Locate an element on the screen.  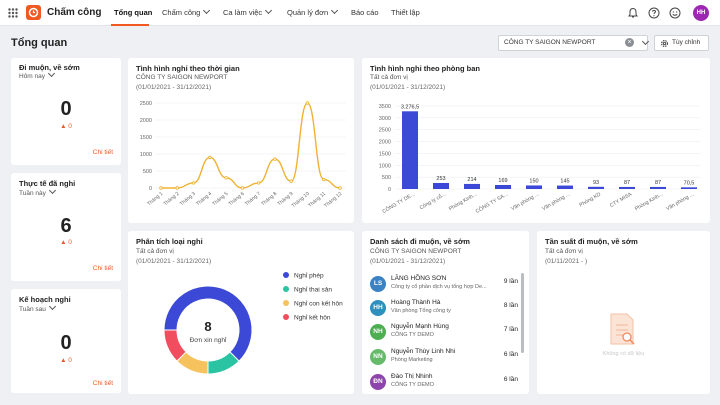
x-tick-label: Tháng 7 is located at coordinates (253, 199).